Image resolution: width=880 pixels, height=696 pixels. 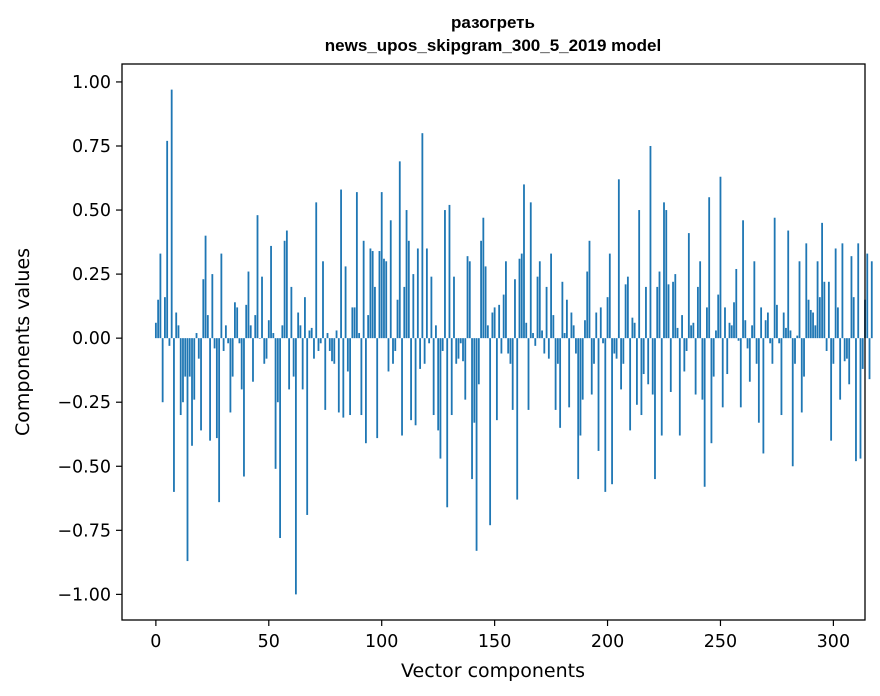 I want to click on chart-title-line-1: разогреть, so click(x=493, y=22).